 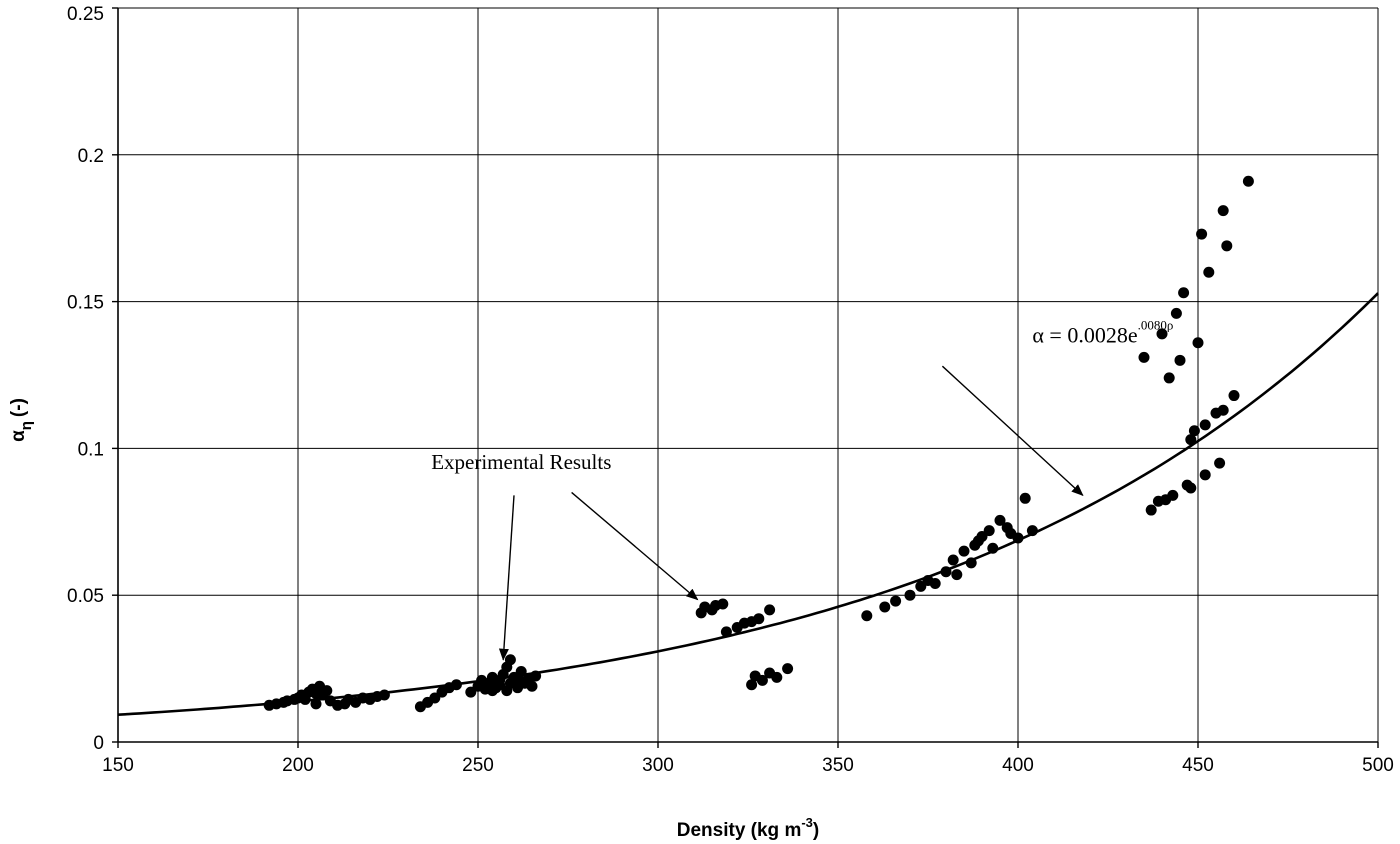 I want to click on experimental-results-label: Experimental Results, so click(x=521, y=462).